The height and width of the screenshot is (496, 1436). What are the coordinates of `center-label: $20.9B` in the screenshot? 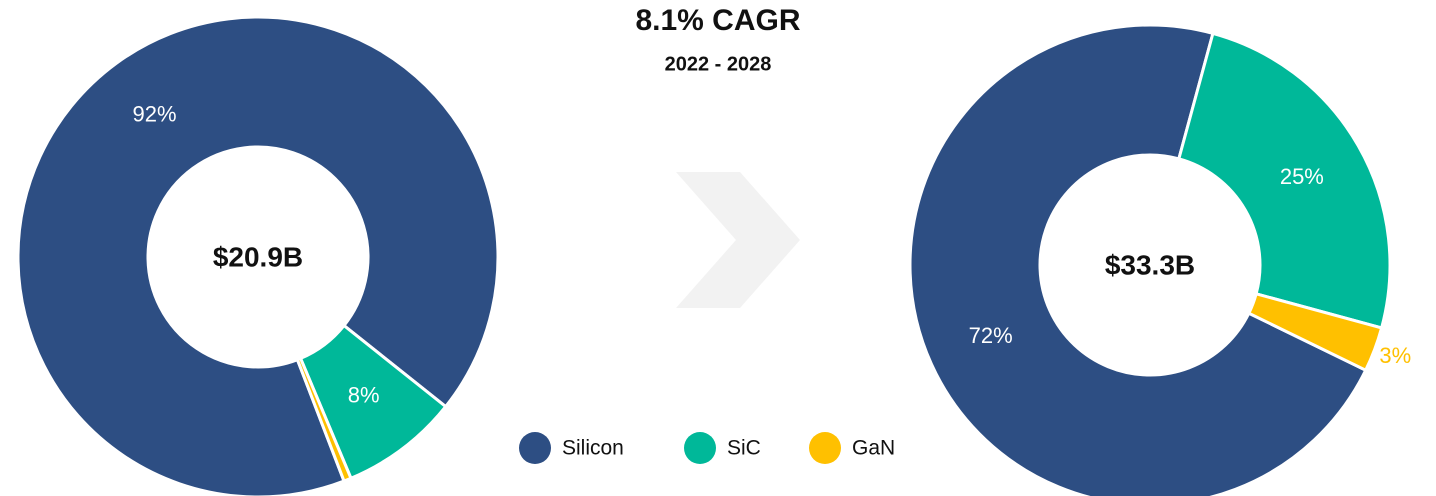 It's located at (258, 256).